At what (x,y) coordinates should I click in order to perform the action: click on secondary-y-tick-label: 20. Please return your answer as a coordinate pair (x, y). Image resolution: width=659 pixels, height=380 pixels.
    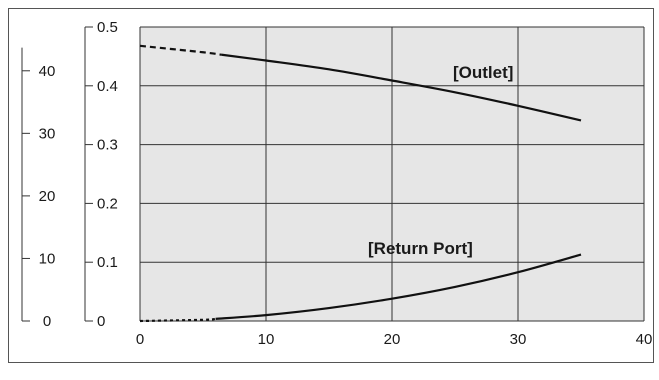
    Looking at the image, I should click on (47, 196).